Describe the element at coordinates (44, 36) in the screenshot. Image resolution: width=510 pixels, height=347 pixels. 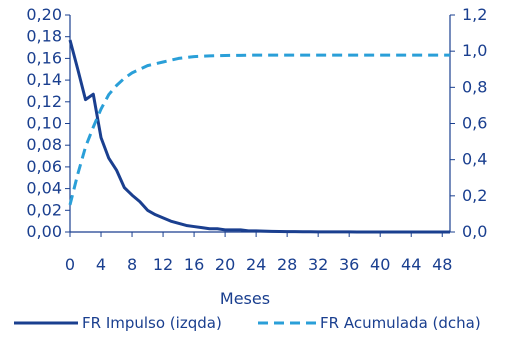
I see `left-tick-label: 0,18` at that location.